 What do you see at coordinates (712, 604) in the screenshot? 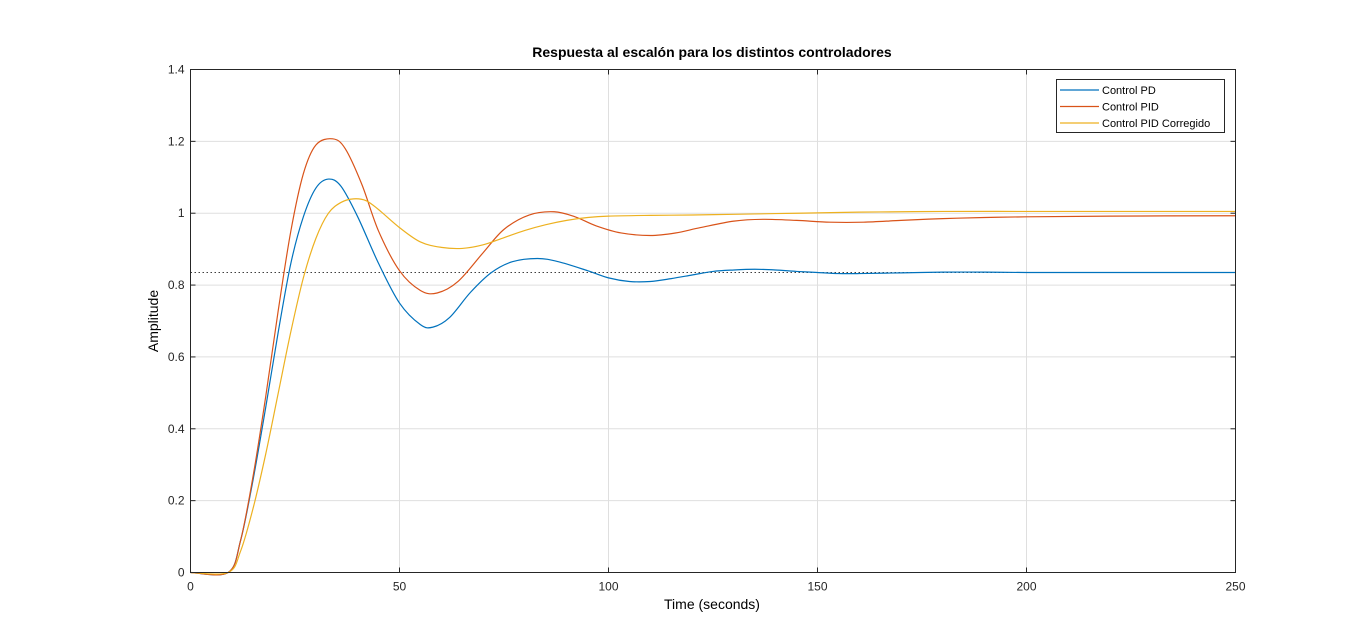
I see `x-axis-label: Time (seconds)` at bounding box center [712, 604].